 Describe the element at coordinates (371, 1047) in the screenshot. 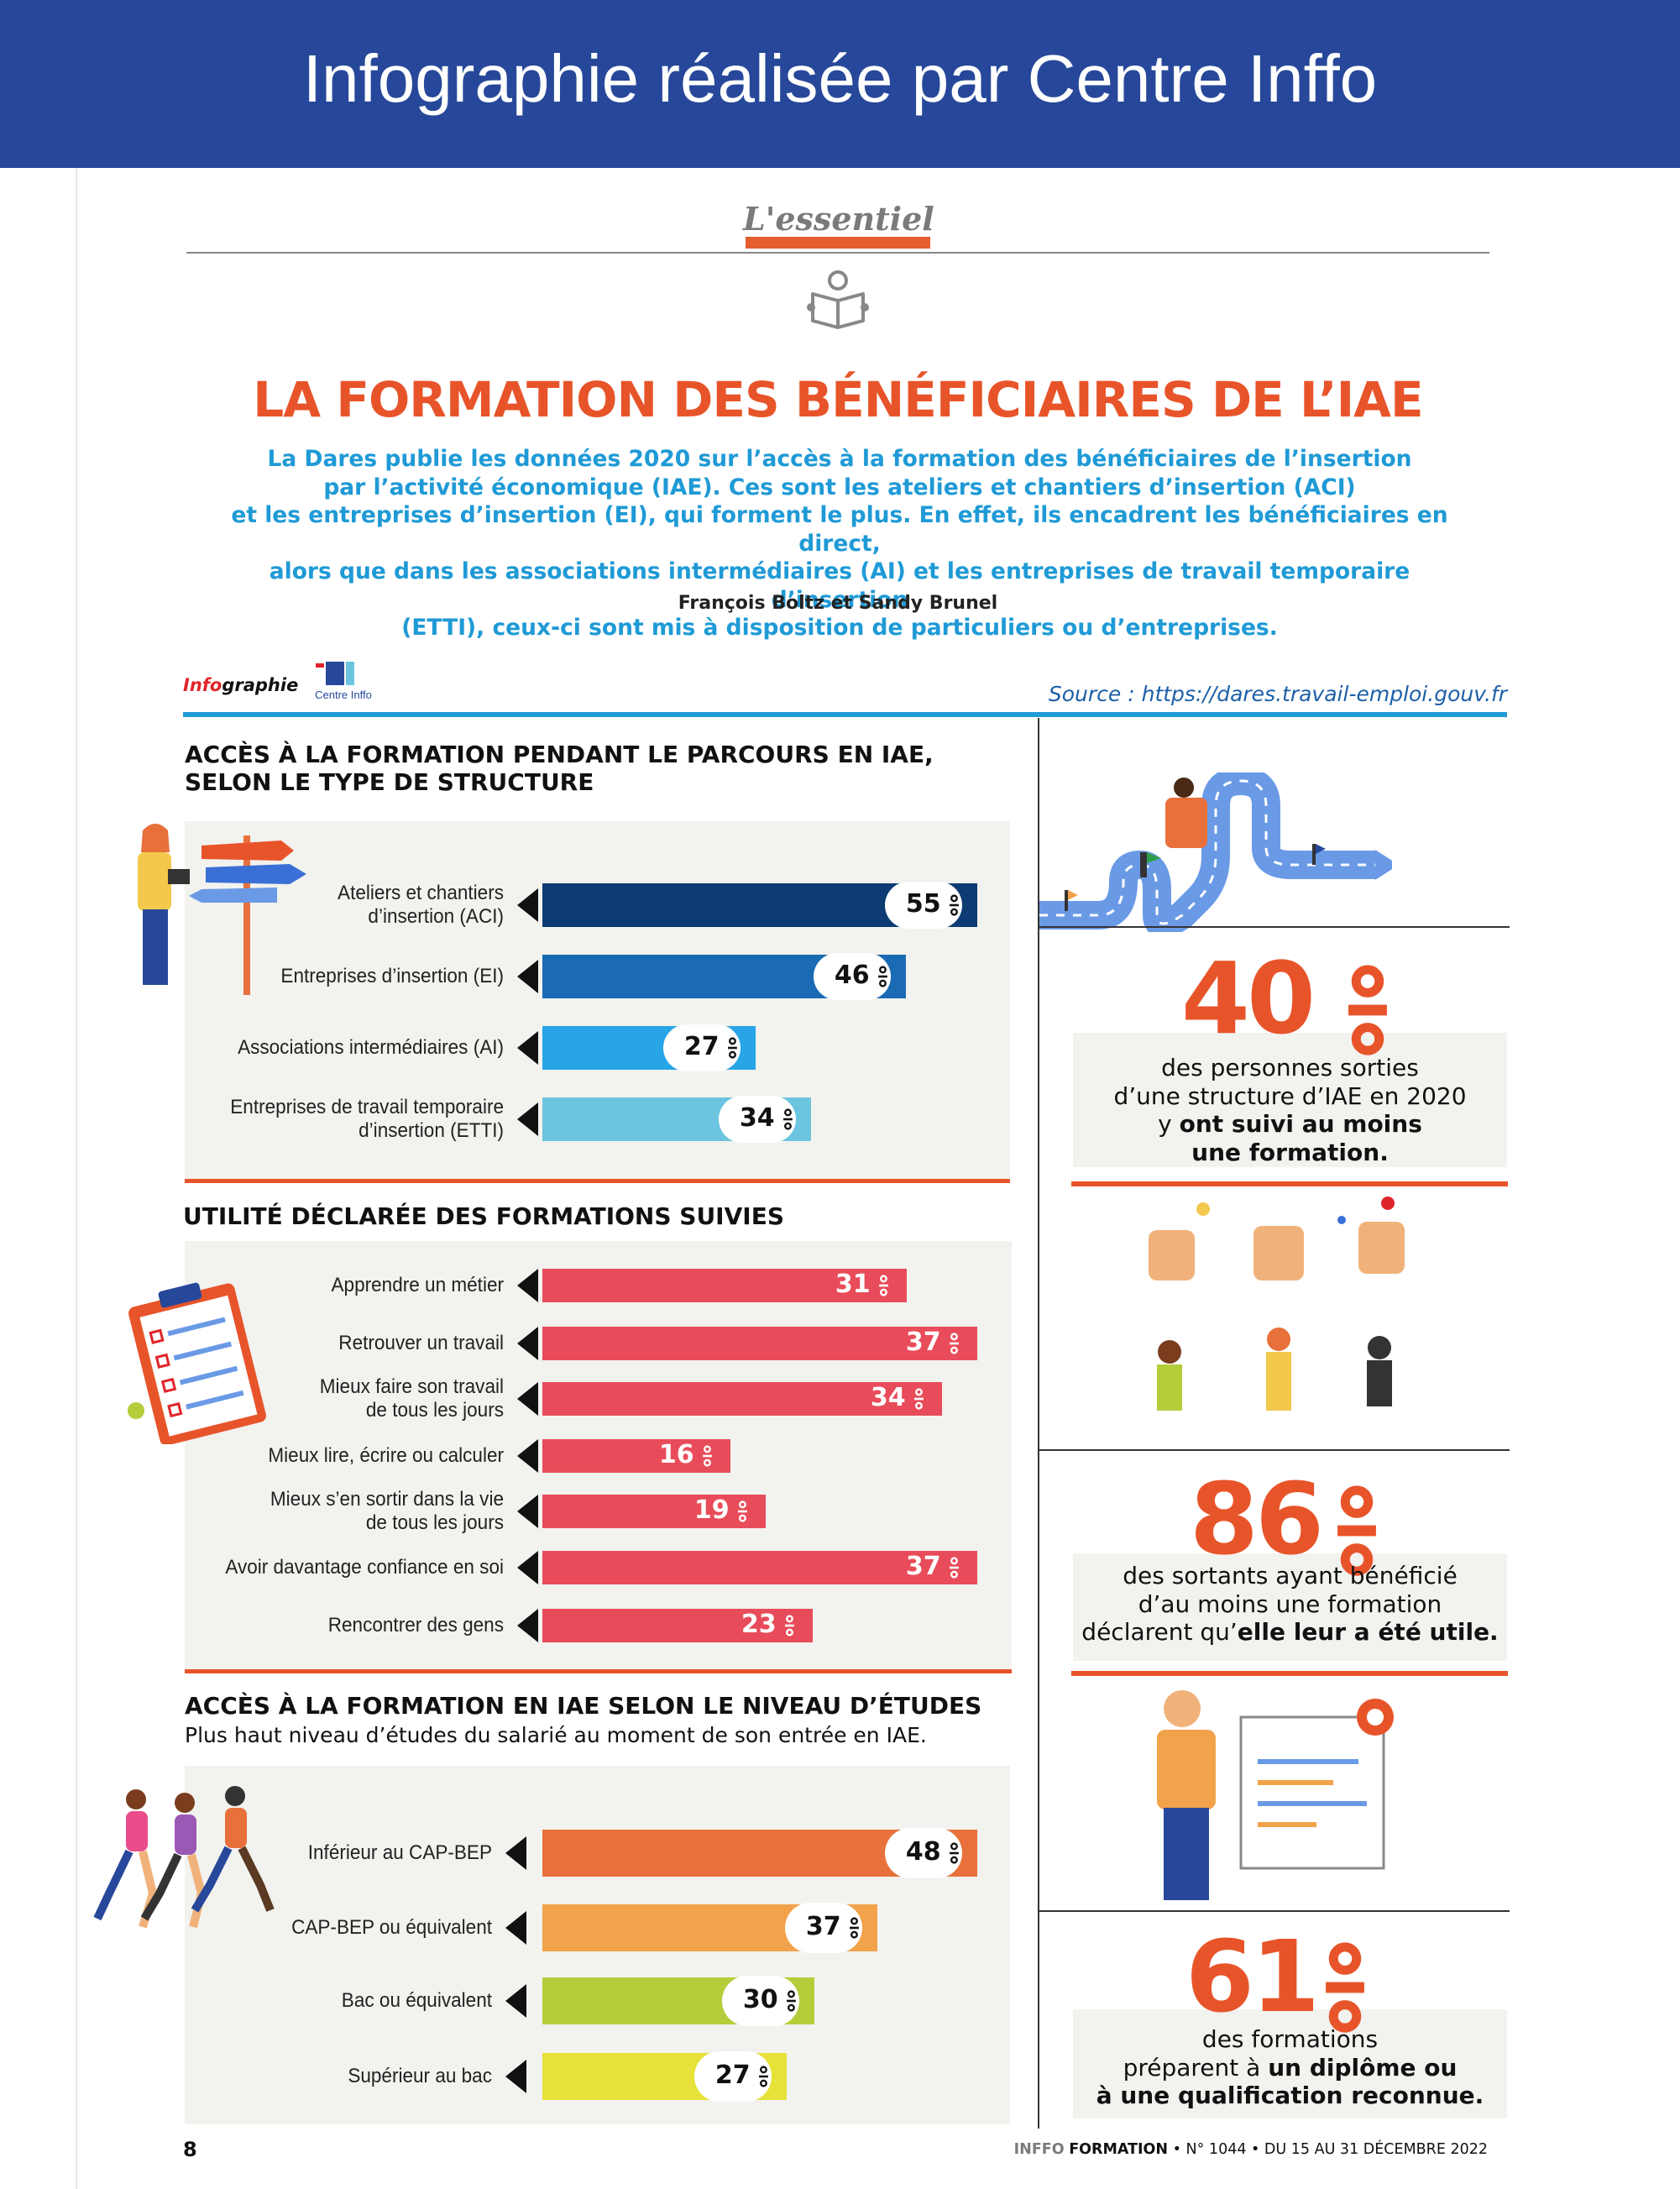

I see `bar-label-line: Associations intermédiaires (AI)` at that location.